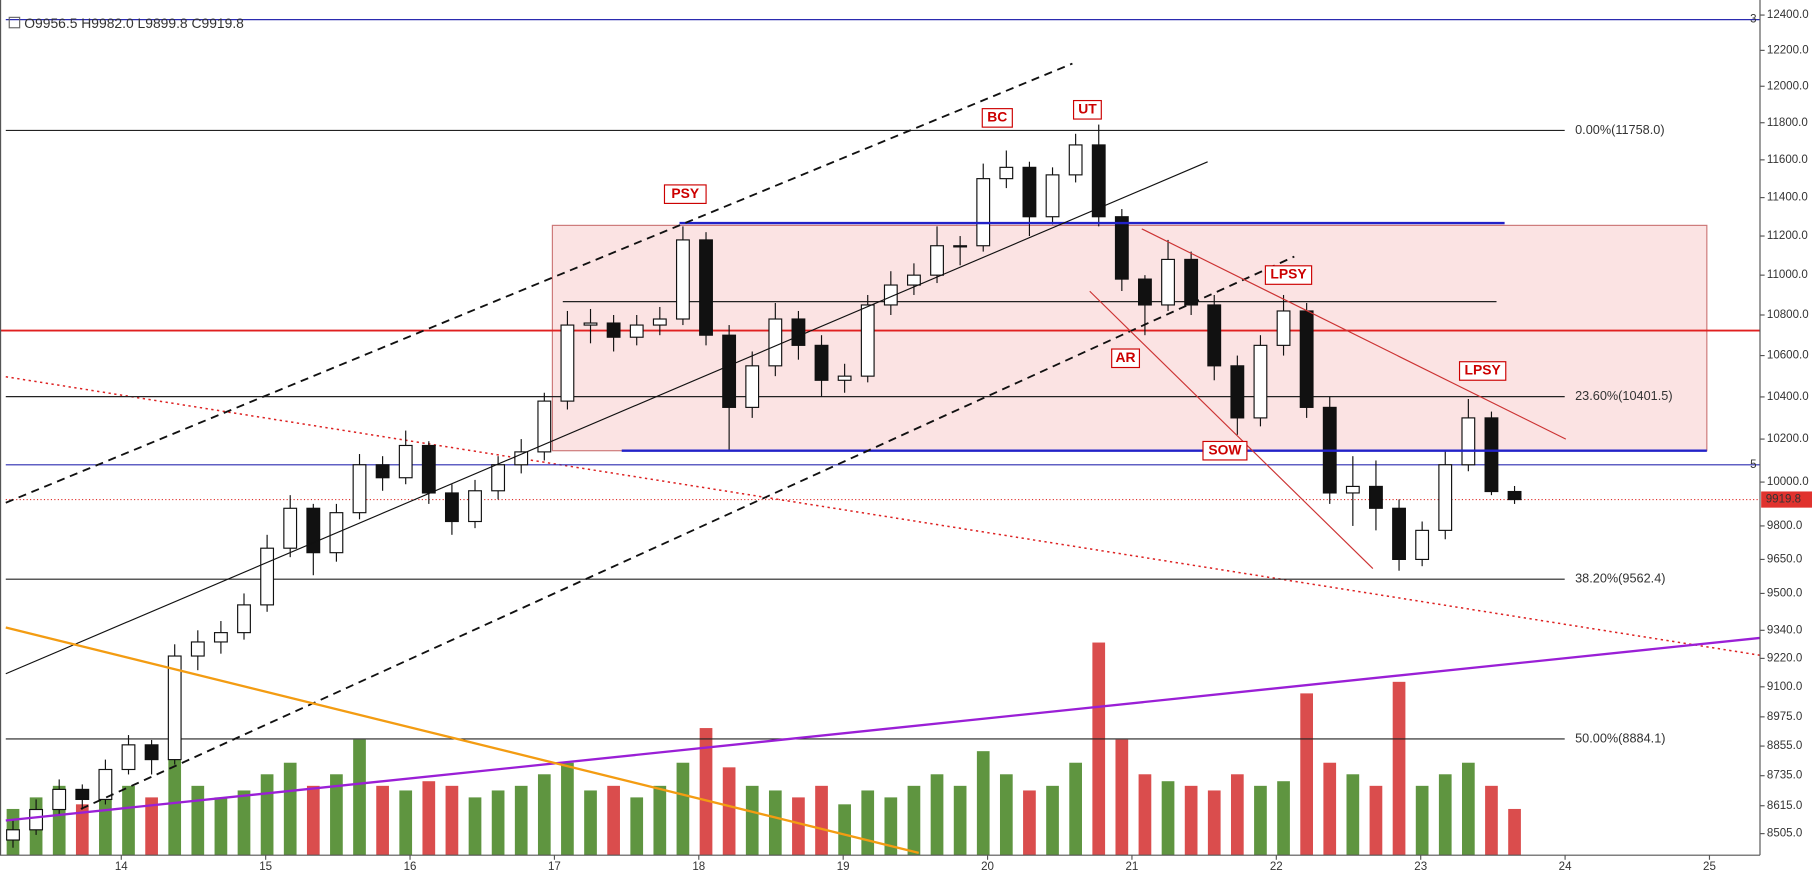 This screenshot has height=876, width=1812. I want to click on y-tick-label: 11000.0, so click(1787, 275).